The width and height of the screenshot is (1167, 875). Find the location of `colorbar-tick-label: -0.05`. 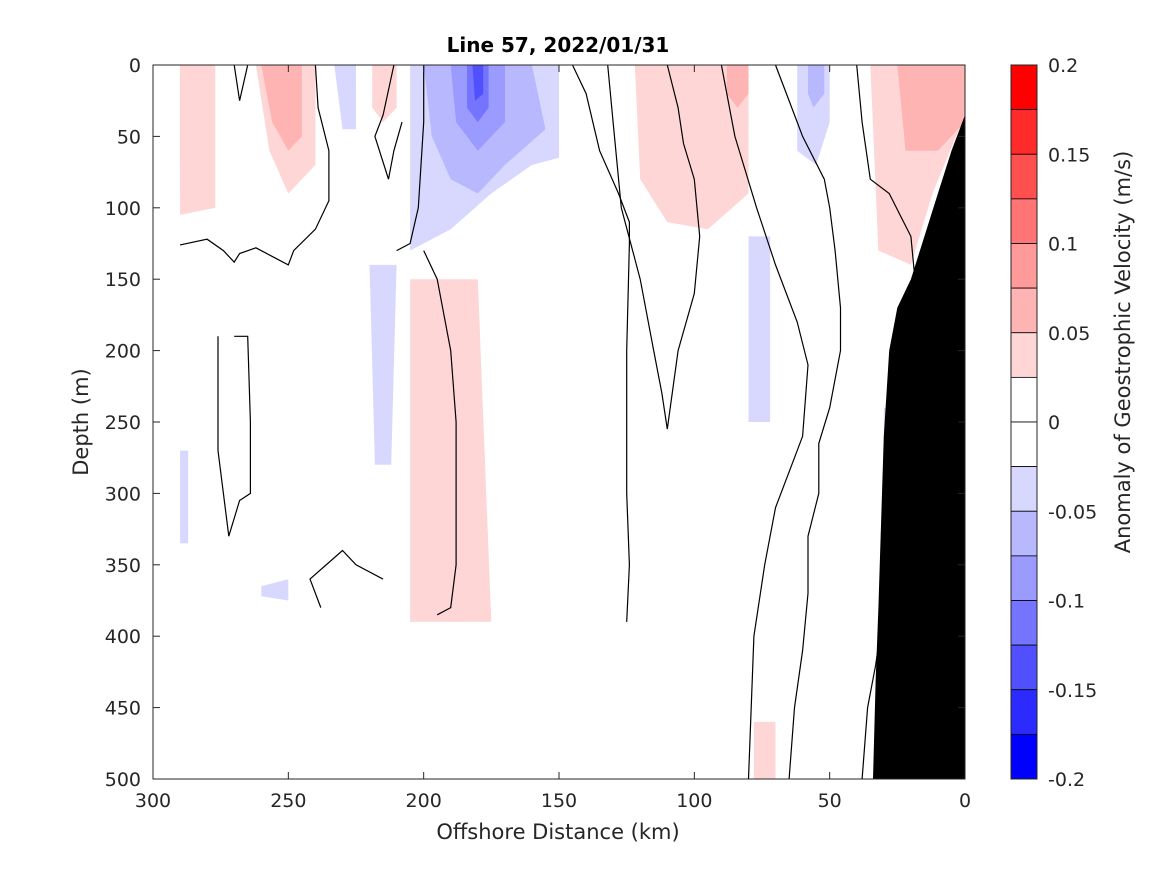

colorbar-tick-label: -0.05 is located at coordinates (1072, 512).